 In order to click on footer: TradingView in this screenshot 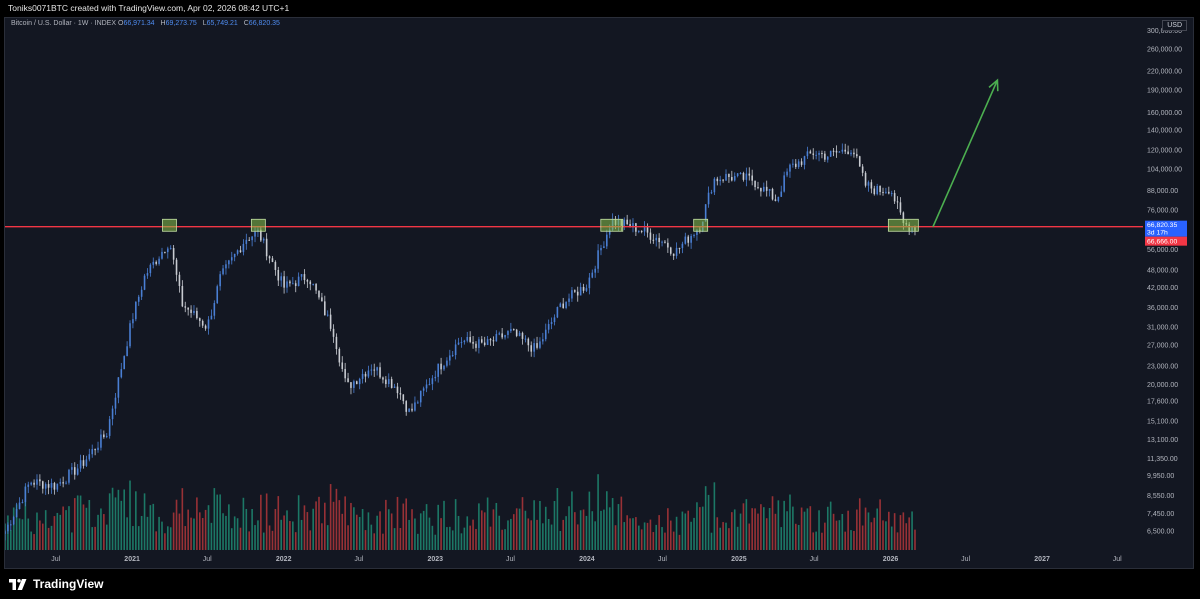, I will do `click(600, 584)`.